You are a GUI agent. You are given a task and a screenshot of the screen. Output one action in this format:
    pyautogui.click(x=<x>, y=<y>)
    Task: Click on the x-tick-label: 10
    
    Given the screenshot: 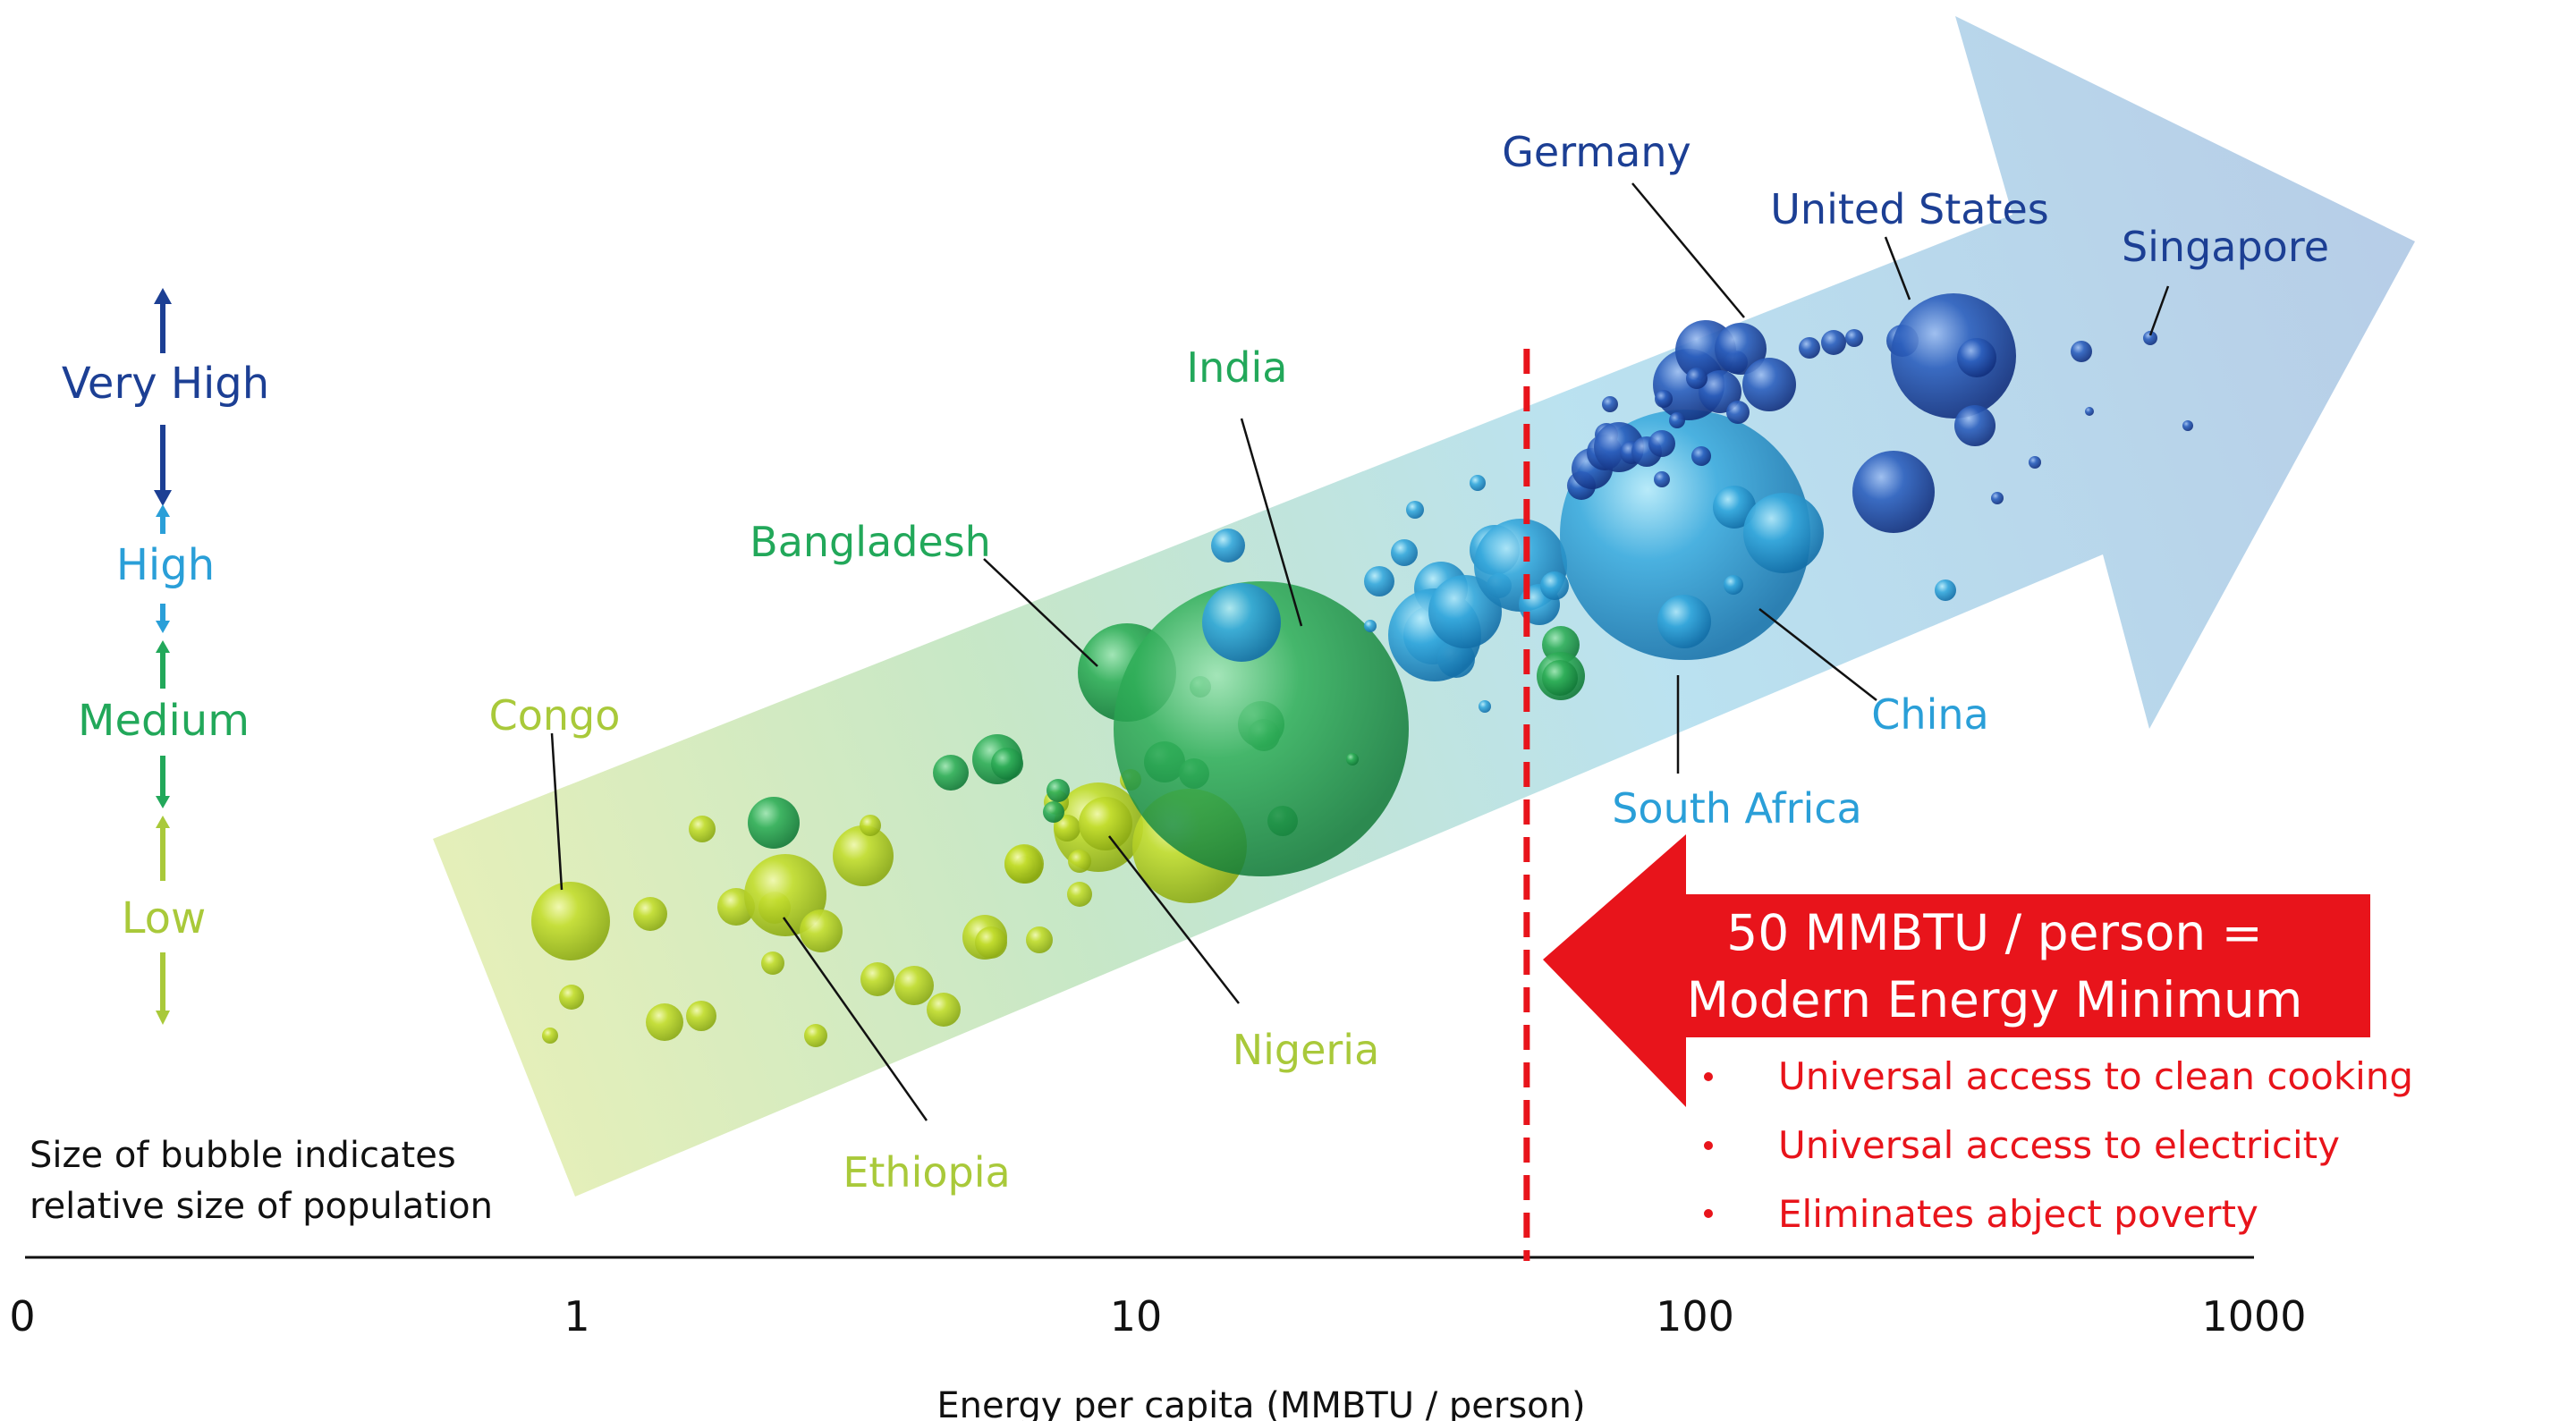 What is the action you would take?
    pyautogui.click(x=1136, y=1316)
    